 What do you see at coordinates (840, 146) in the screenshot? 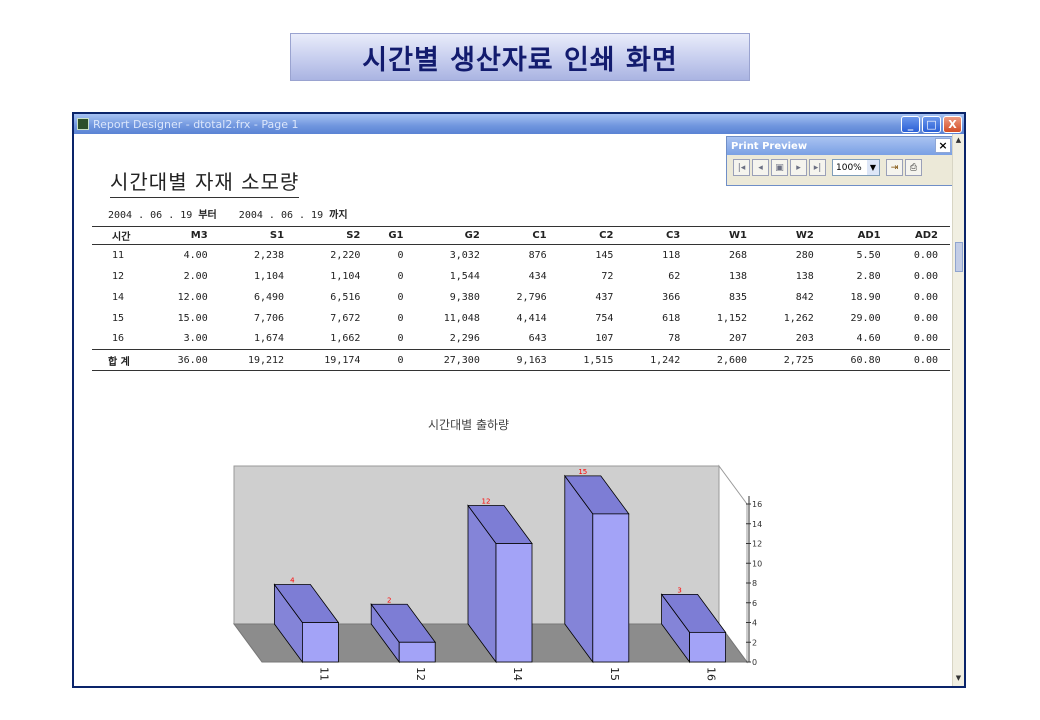
I see `print-preview-header: Print Preview ×` at bounding box center [840, 146].